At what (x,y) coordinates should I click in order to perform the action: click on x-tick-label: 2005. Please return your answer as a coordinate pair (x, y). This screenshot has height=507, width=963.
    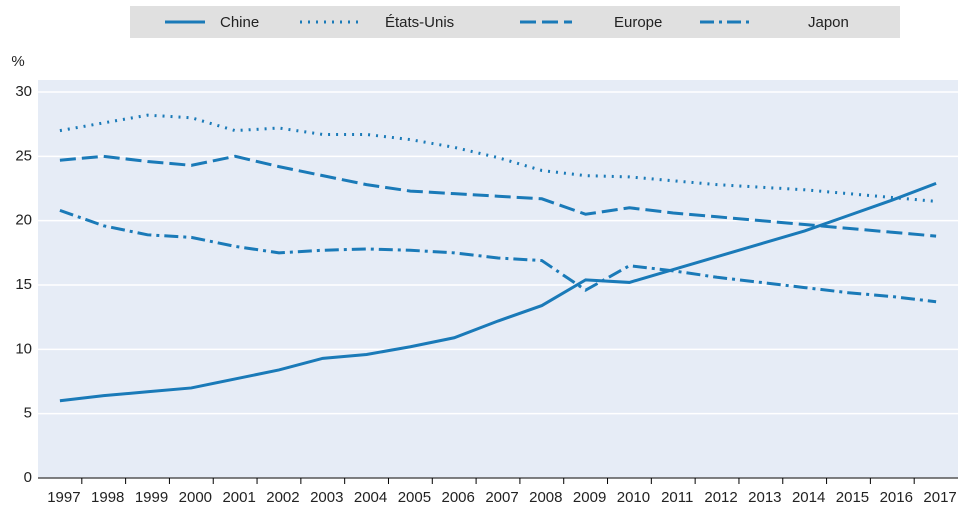
    Looking at the image, I should click on (414, 497).